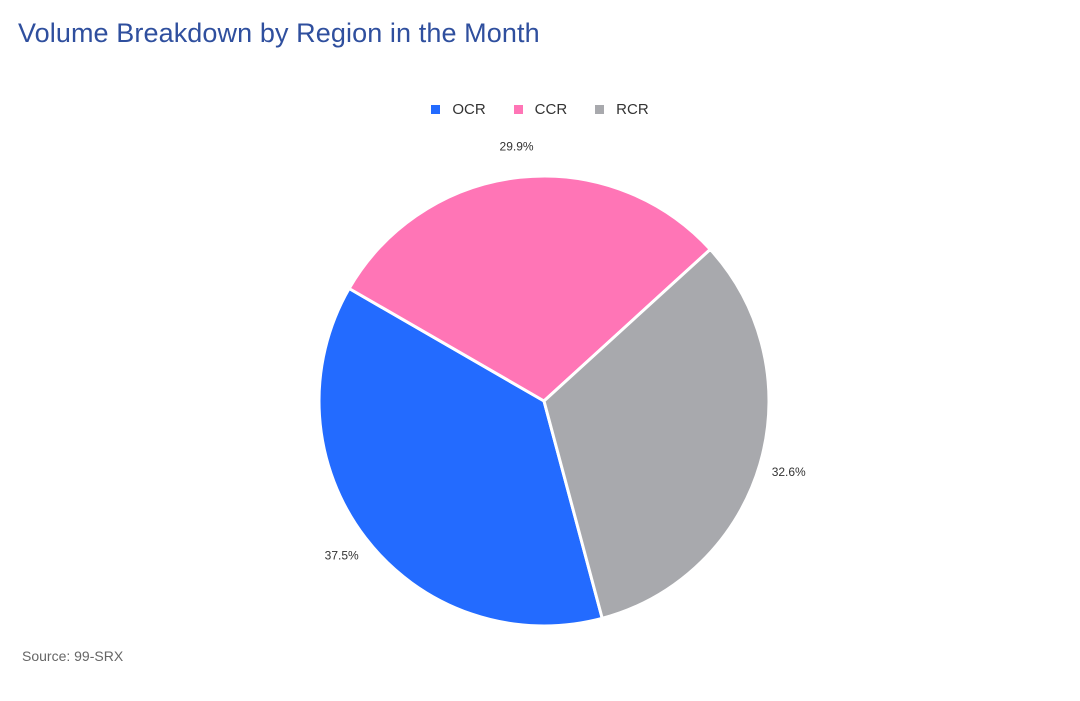  What do you see at coordinates (460, 457) in the screenshot?
I see `pie-slice-ocr` at bounding box center [460, 457].